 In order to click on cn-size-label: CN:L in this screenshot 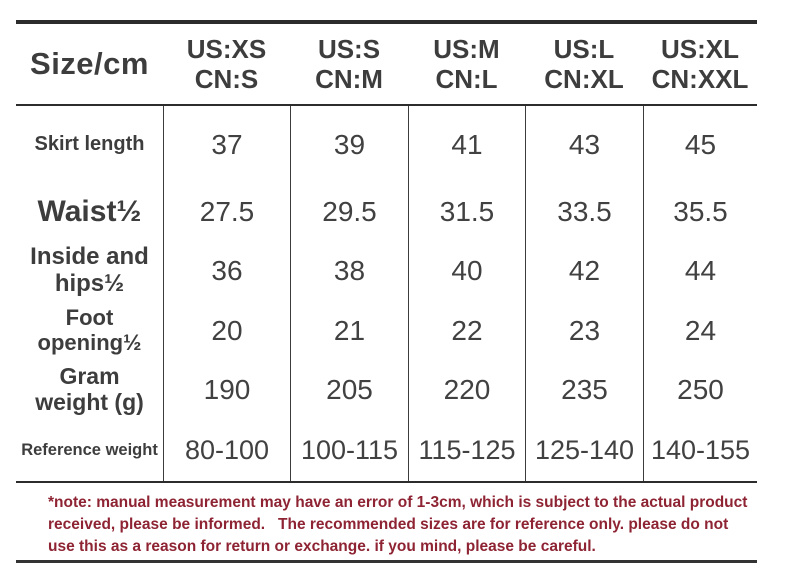, I will do `click(466, 79)`.